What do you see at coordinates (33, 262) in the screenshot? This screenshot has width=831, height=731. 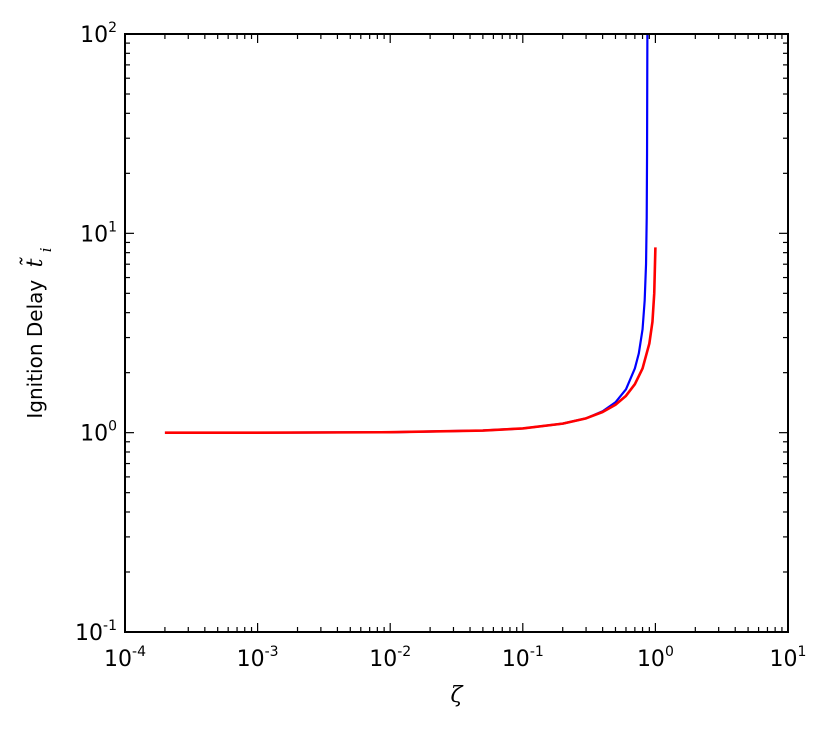 I see `y-axis-label-symbol: t̃` at bounding box center [33, 262].